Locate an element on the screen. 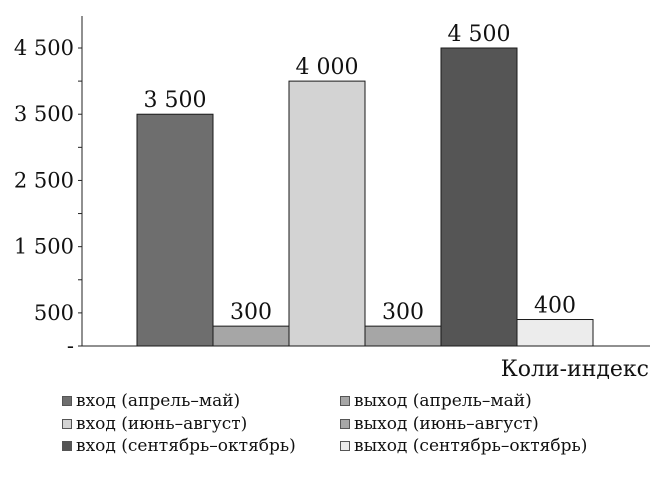 This screenshot has height=488, width=653. y-tick-label: 3 500 is located at coordinates (44, 114).